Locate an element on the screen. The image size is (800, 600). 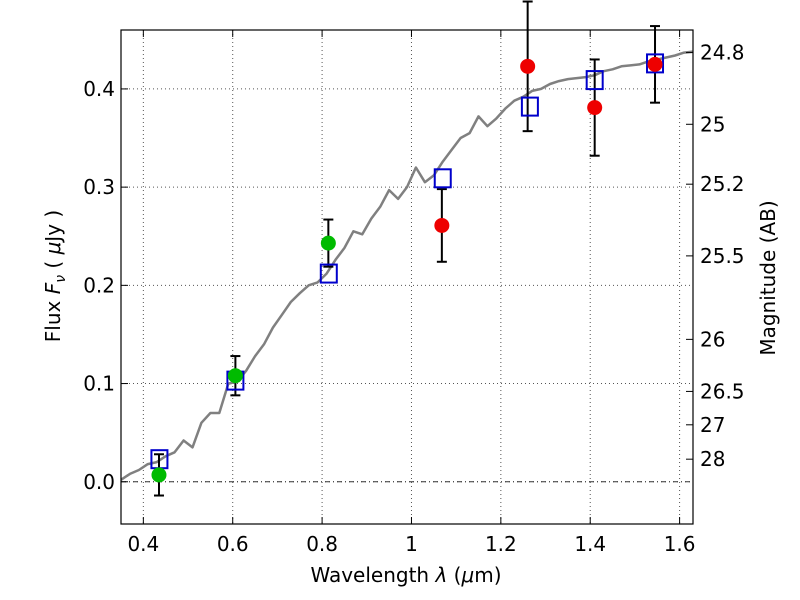
y-axis-label-right: Magnitude (AB) is located at coordinates (768, 277).